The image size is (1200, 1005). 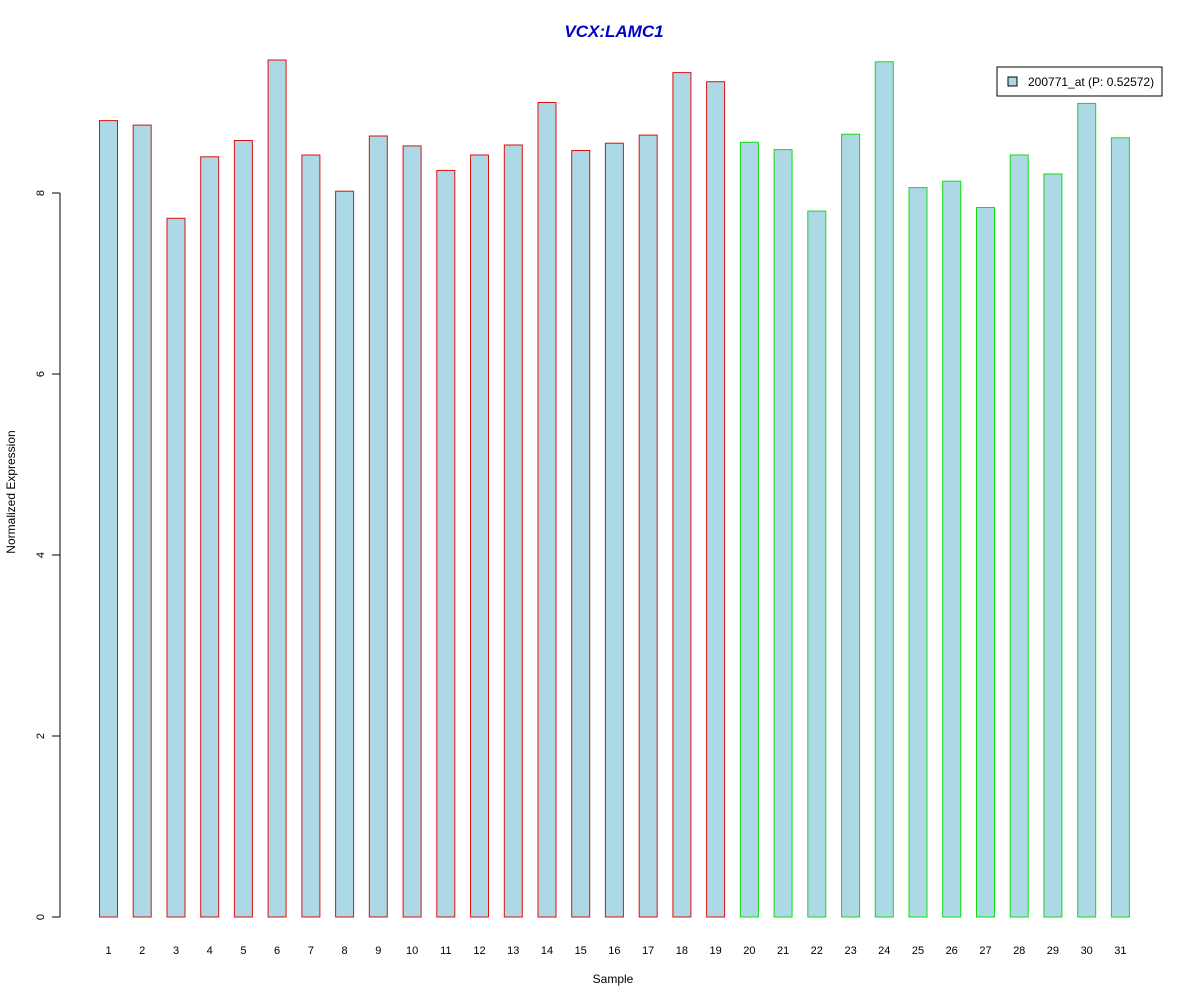 What do you see at coordinates (210, 951) in the screenshot?
I see `x-tick-label: 4` at bounding box center [210, 951].